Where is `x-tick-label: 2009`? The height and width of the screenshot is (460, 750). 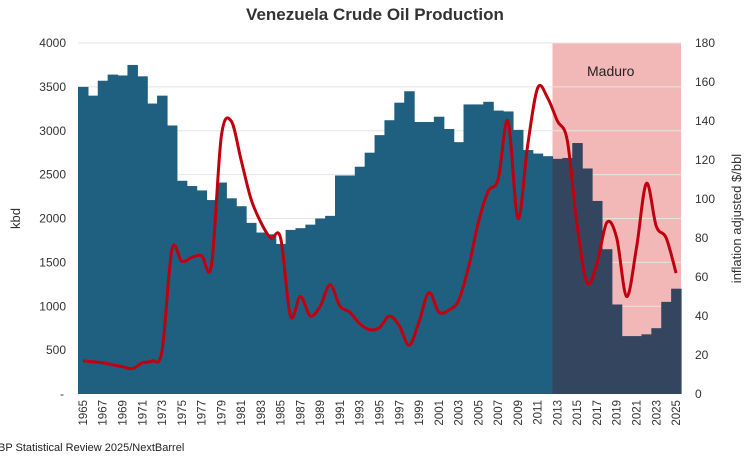
x-tick-label: 2009 is located at coordinates (519, 413).